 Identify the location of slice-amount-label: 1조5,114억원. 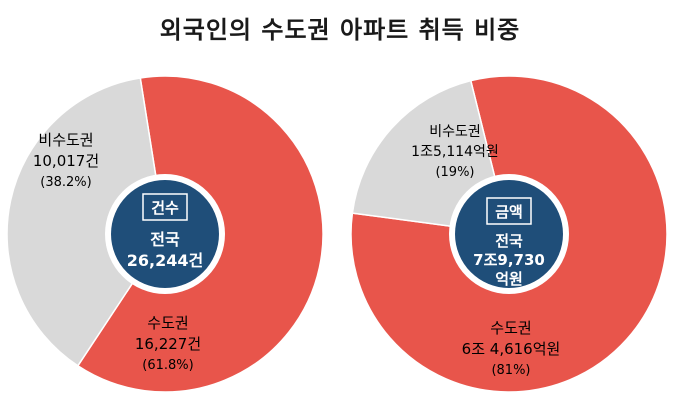
(455, 152).